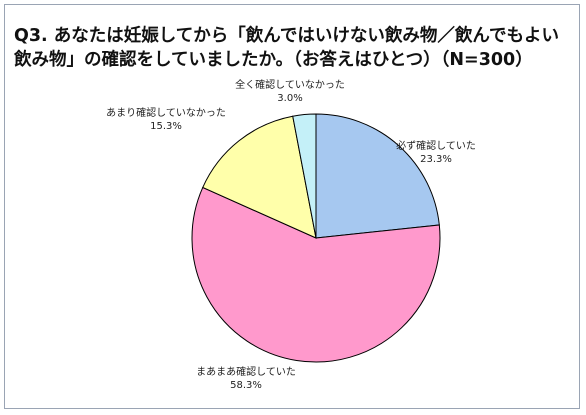 The width and height of the screenshot is (586, 415). What do you see at coordinates (289, 98) in the screenshot?
I see `slice-value-4: 3.0%` at bounding box center [289, 98].